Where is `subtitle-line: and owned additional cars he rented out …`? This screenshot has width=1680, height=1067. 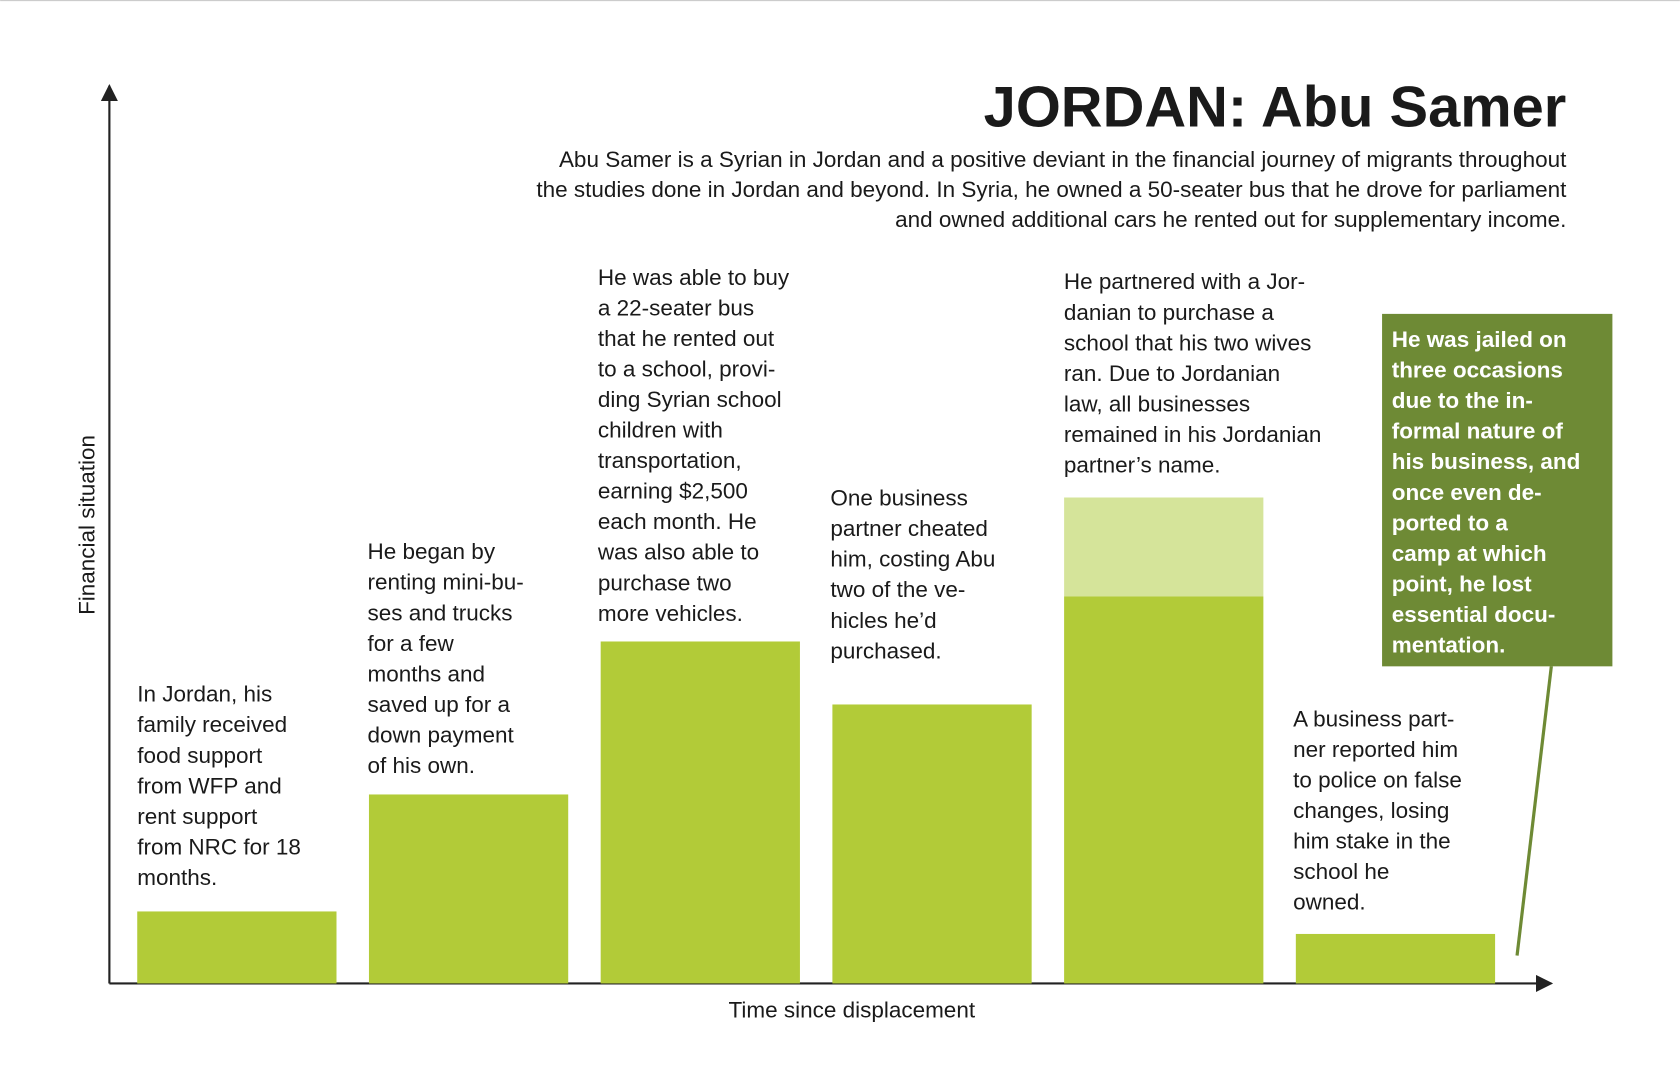
subtitle-line: and owned additional cars he rented out … is located at coordinates (1230, 219).